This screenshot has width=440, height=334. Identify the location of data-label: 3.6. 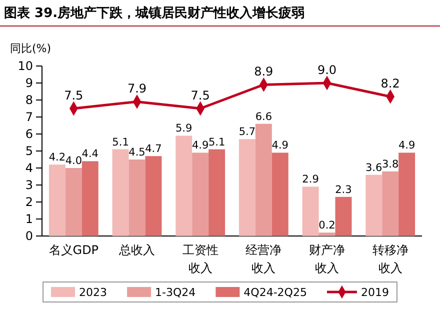
(374, 168).